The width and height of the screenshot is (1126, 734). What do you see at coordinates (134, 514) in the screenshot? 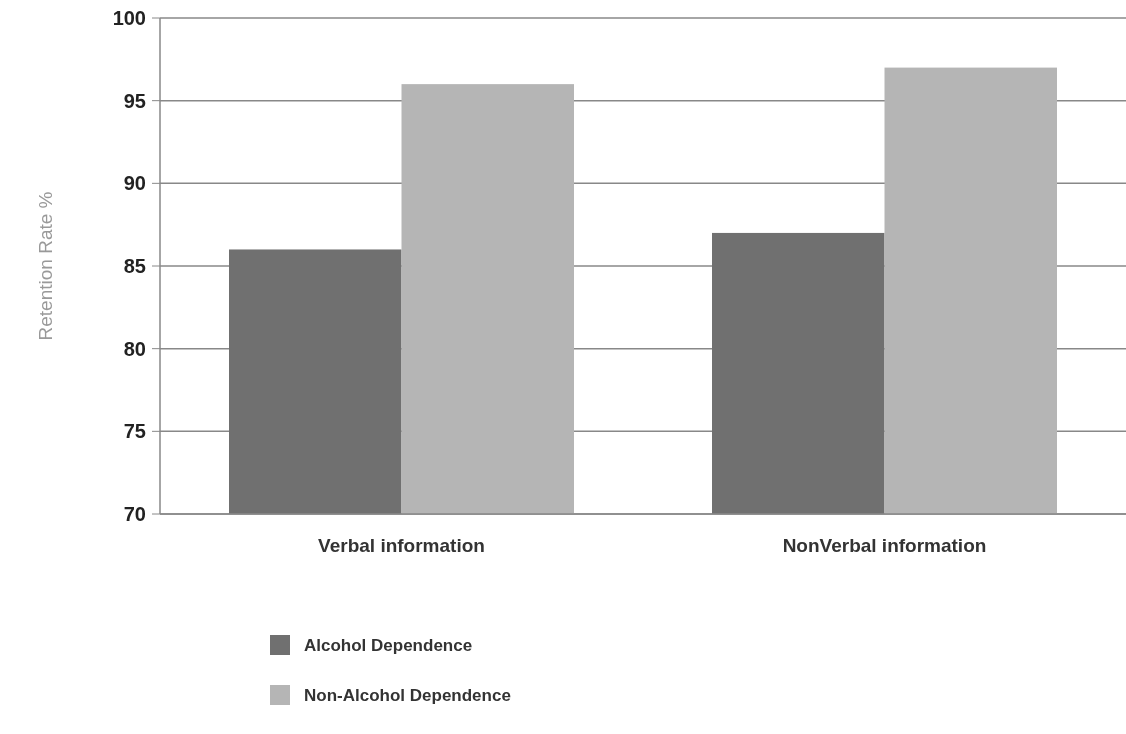
I see `y-tick-label: 70` at bounding box center [134, 514].